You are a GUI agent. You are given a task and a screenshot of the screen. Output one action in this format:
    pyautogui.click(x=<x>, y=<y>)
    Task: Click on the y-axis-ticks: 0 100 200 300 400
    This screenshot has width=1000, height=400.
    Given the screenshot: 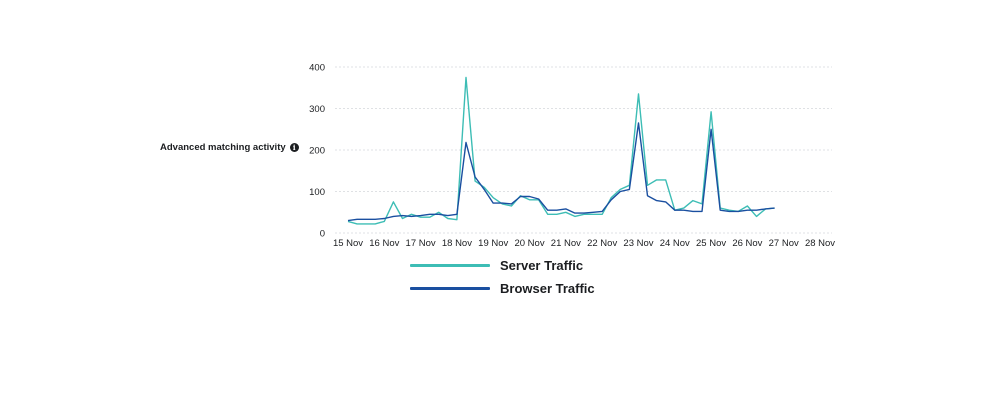 What is the action you would take?
    pyautogui.click(x=317, y=151)
    